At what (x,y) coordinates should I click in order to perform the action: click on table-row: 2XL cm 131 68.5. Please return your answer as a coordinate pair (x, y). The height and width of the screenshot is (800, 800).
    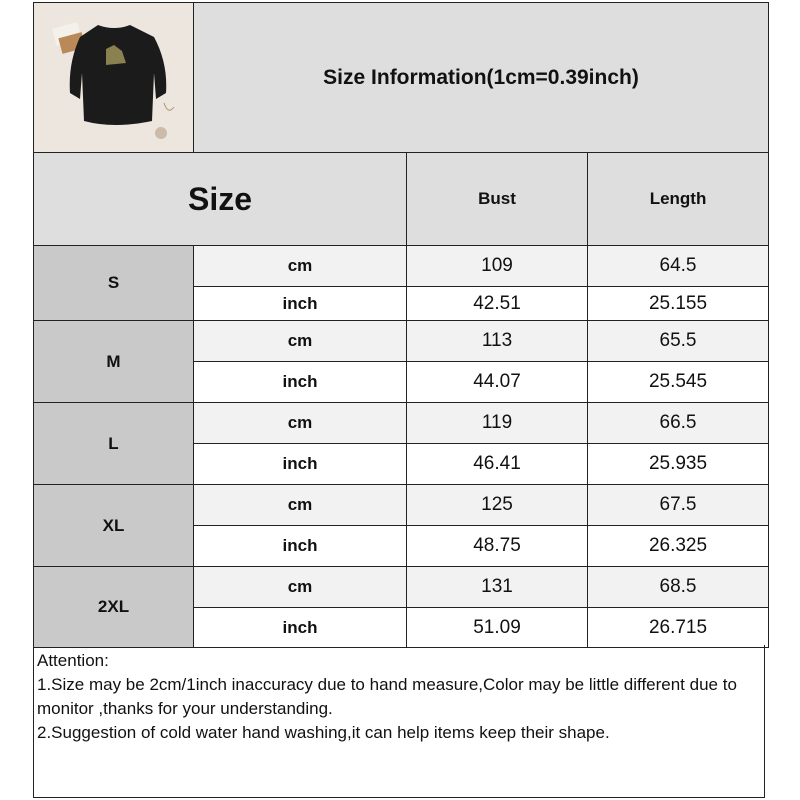
    Looking at the image, I should click on (401, 607).